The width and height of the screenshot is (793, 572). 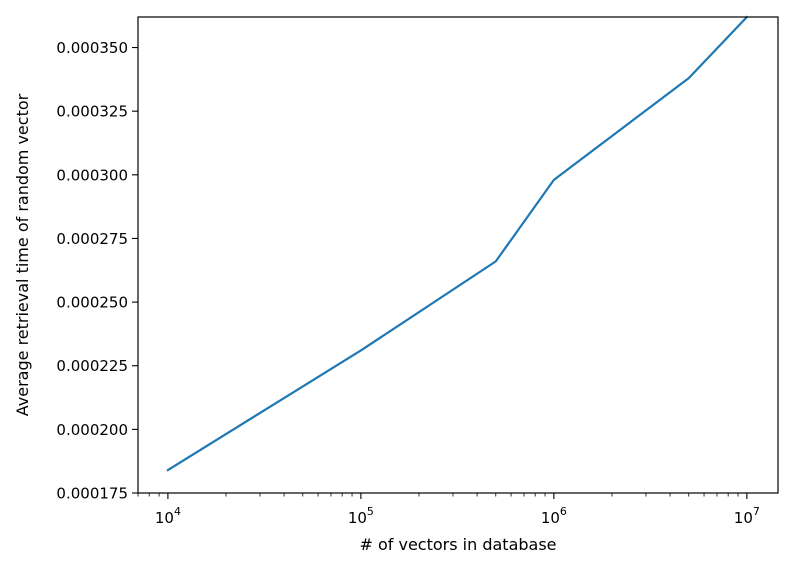 What do you see at coordinates (168, 516) in the screenshot?
I see `x-tick-label: 10⁴` at bounding box center [168, 516].